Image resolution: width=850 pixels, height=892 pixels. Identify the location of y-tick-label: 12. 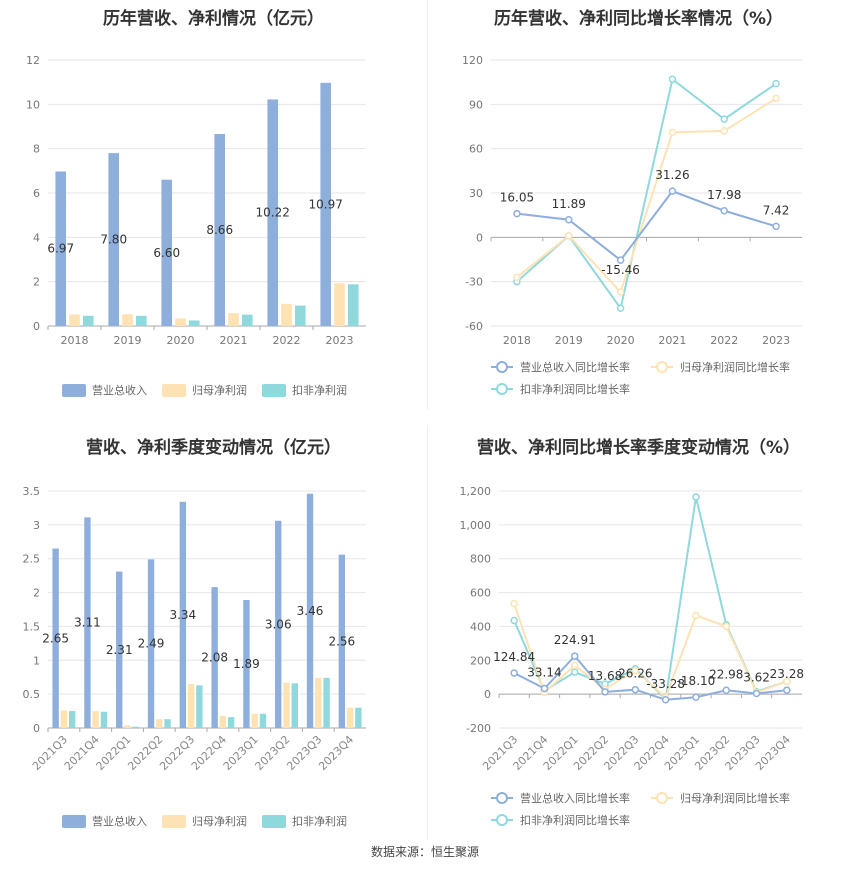
(33, 60).